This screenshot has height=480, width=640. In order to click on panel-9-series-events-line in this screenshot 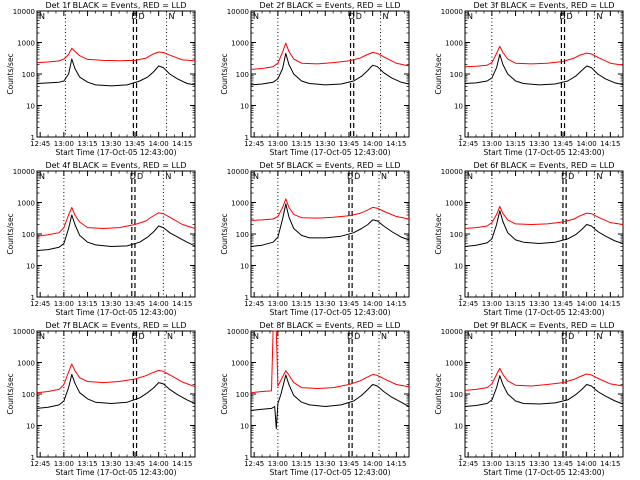, I will do `click(544, 391)`.